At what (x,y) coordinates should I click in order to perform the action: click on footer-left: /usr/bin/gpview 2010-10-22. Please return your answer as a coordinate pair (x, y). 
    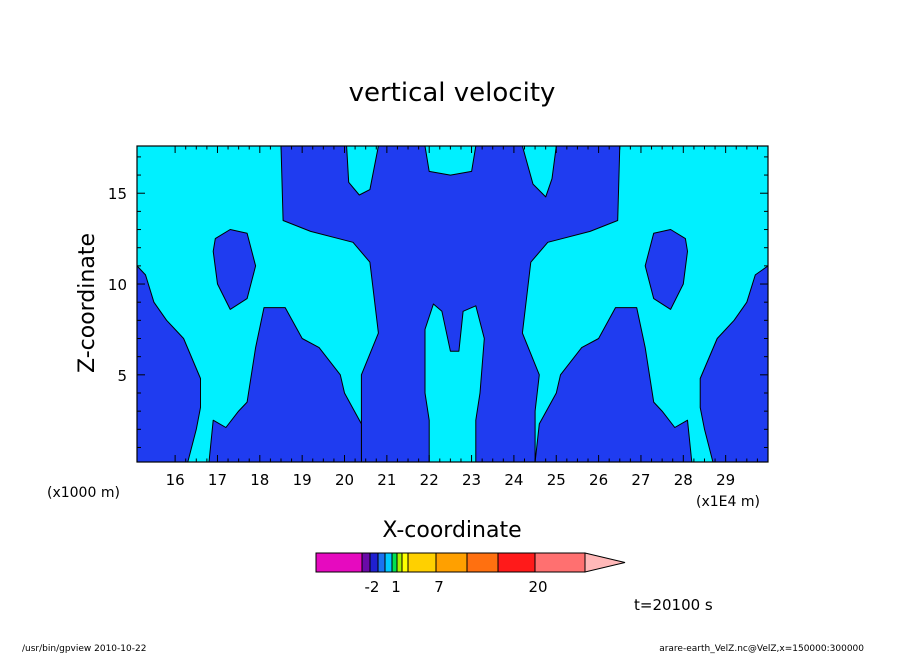
    Looking at the image, I should click on (84, 649).